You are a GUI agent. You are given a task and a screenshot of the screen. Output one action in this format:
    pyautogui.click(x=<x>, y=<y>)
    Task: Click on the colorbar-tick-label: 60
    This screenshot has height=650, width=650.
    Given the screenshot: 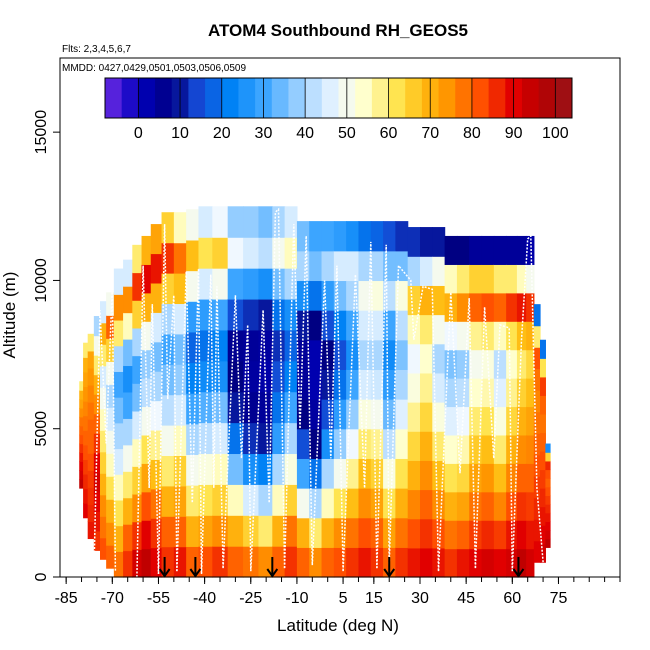 What is the action you would take?
    pyautogui.click(x=389, y=133)
    